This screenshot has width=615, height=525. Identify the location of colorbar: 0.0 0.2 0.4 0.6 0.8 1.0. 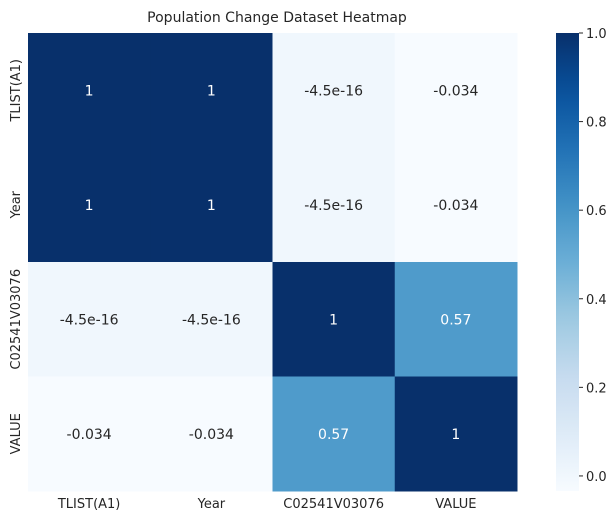
(581, 259).